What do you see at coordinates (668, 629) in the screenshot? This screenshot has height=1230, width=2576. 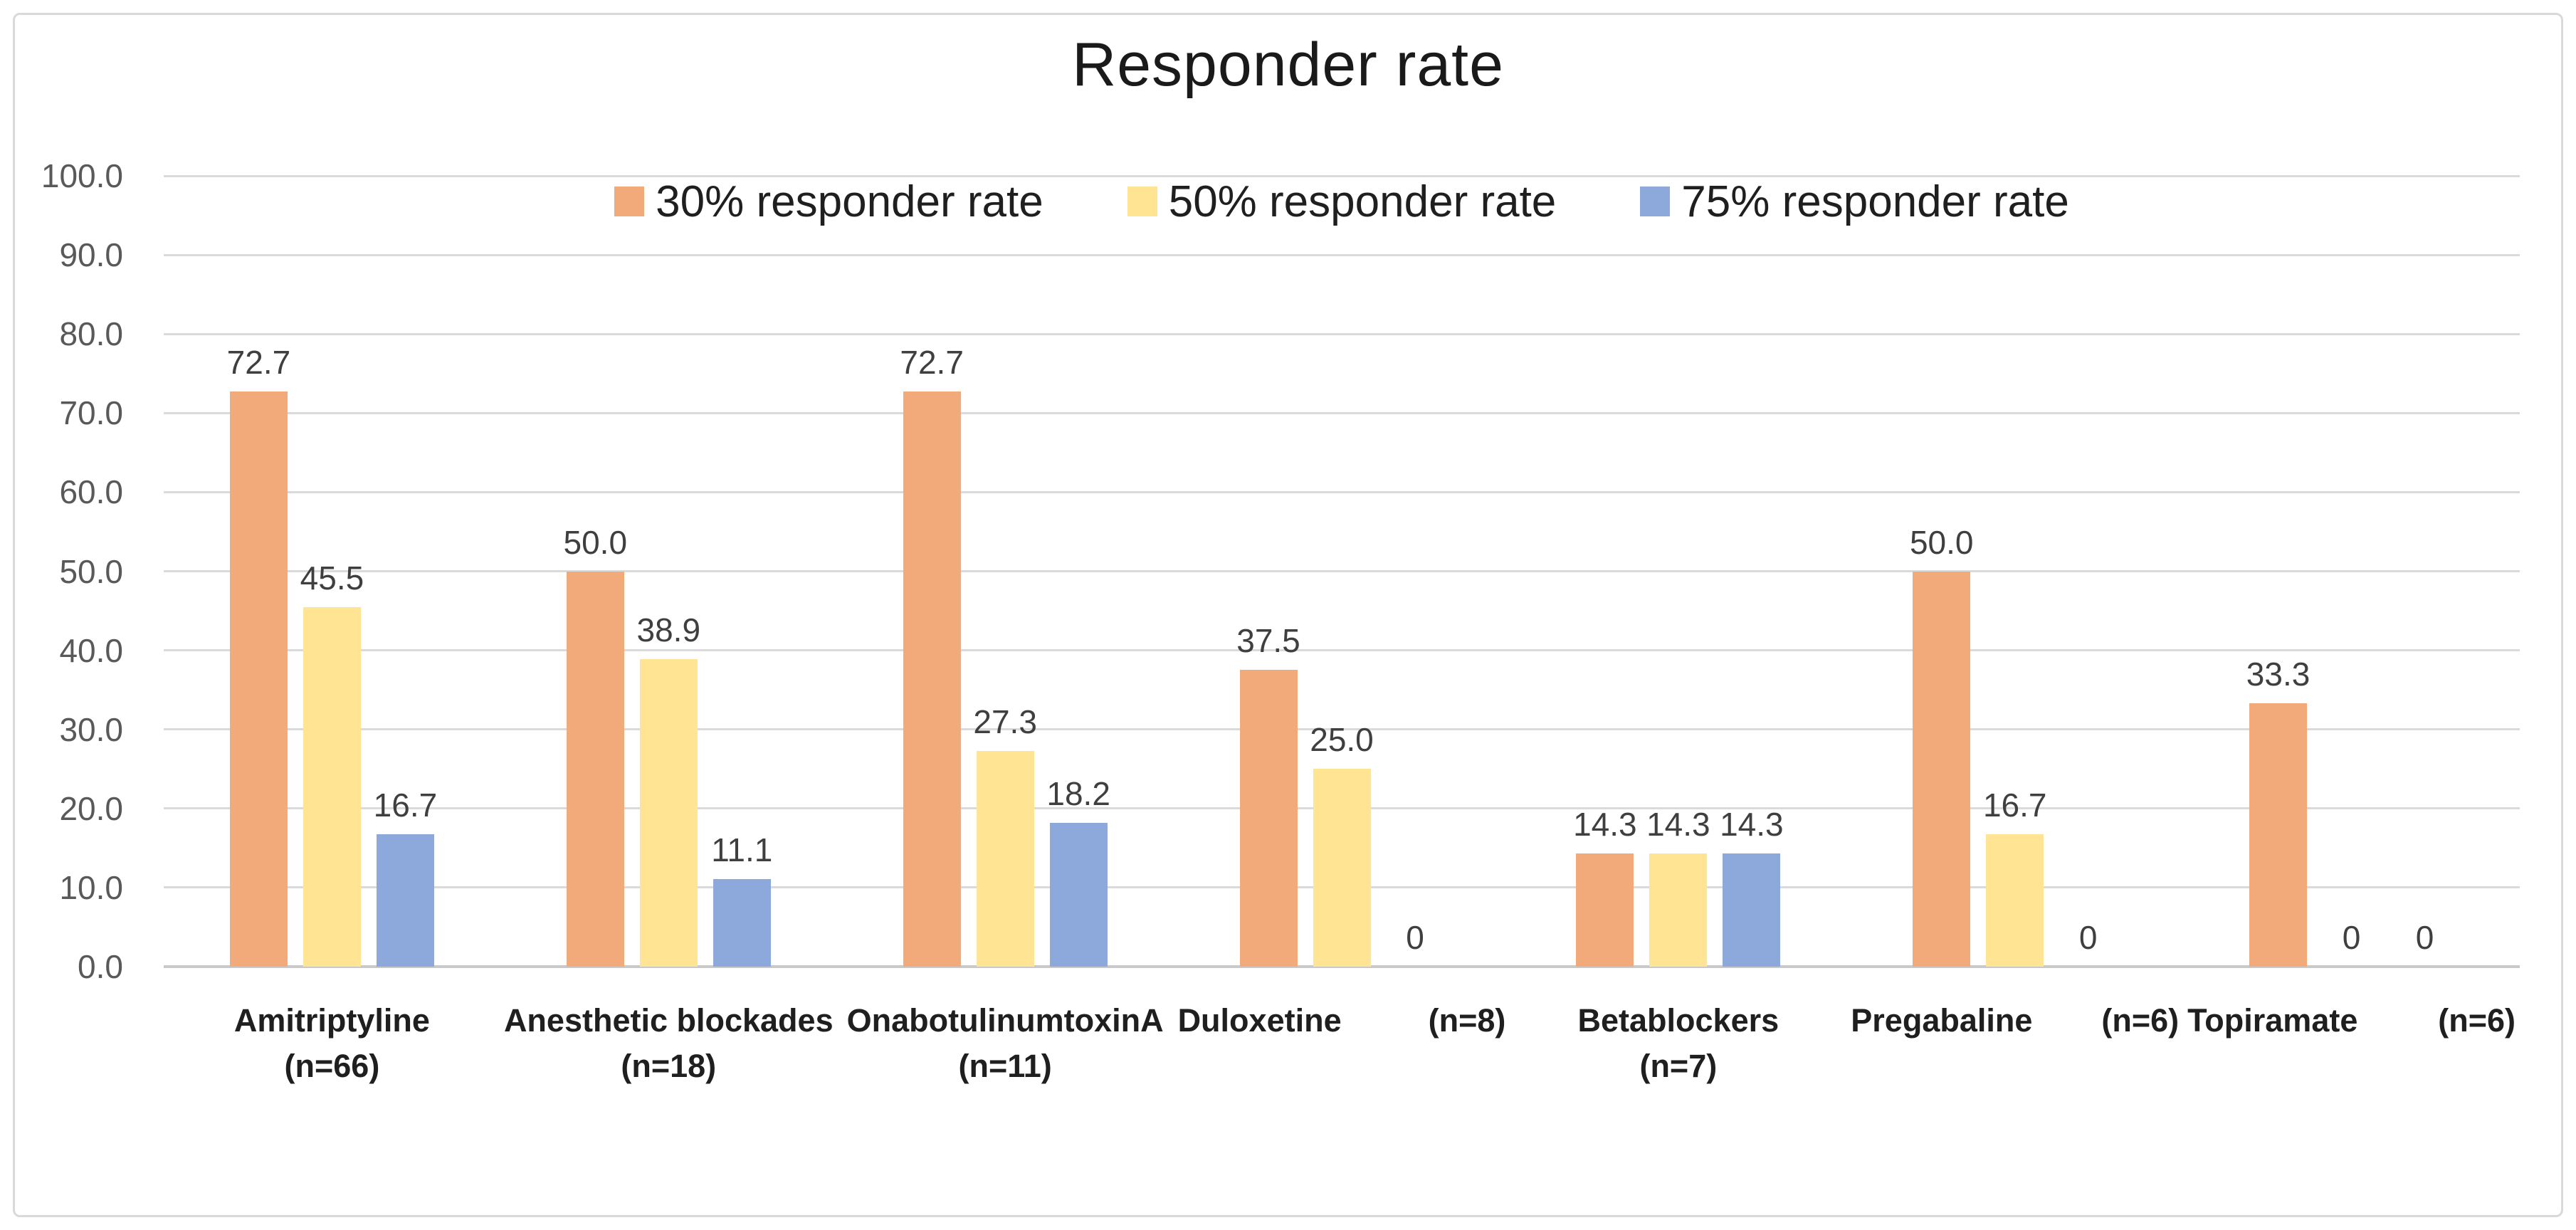 I see `data-label: 38.9` at bounding box center [668, 629].